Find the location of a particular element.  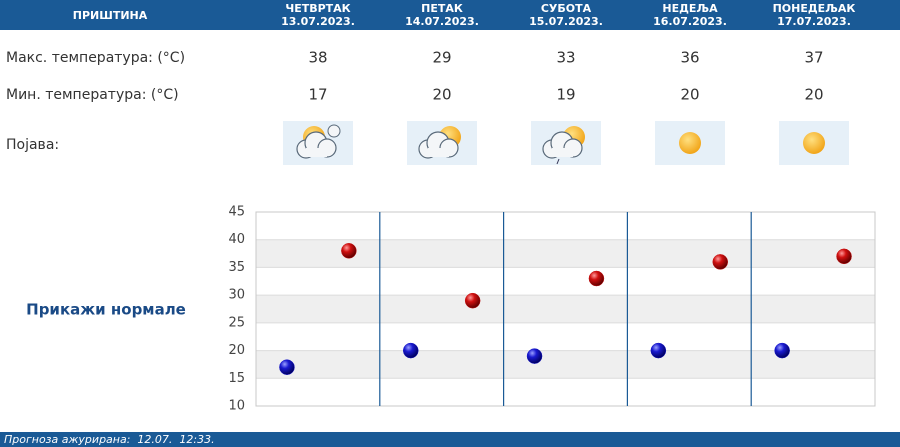

row-label: Појава: is located at coordinates (32, 145).